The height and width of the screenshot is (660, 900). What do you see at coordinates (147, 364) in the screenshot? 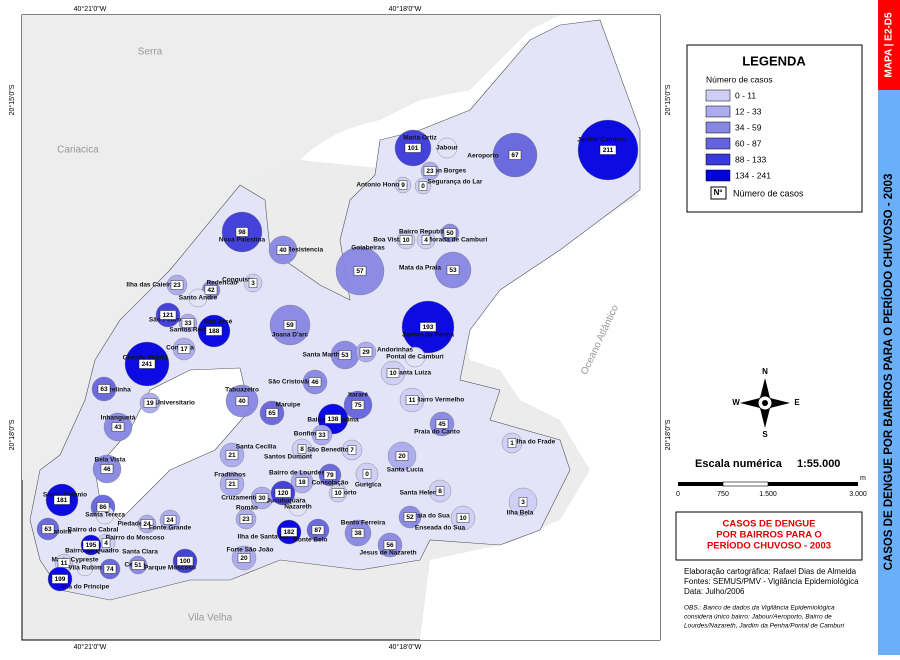
I see `case-count: 241` at bounding box center [147, 364].